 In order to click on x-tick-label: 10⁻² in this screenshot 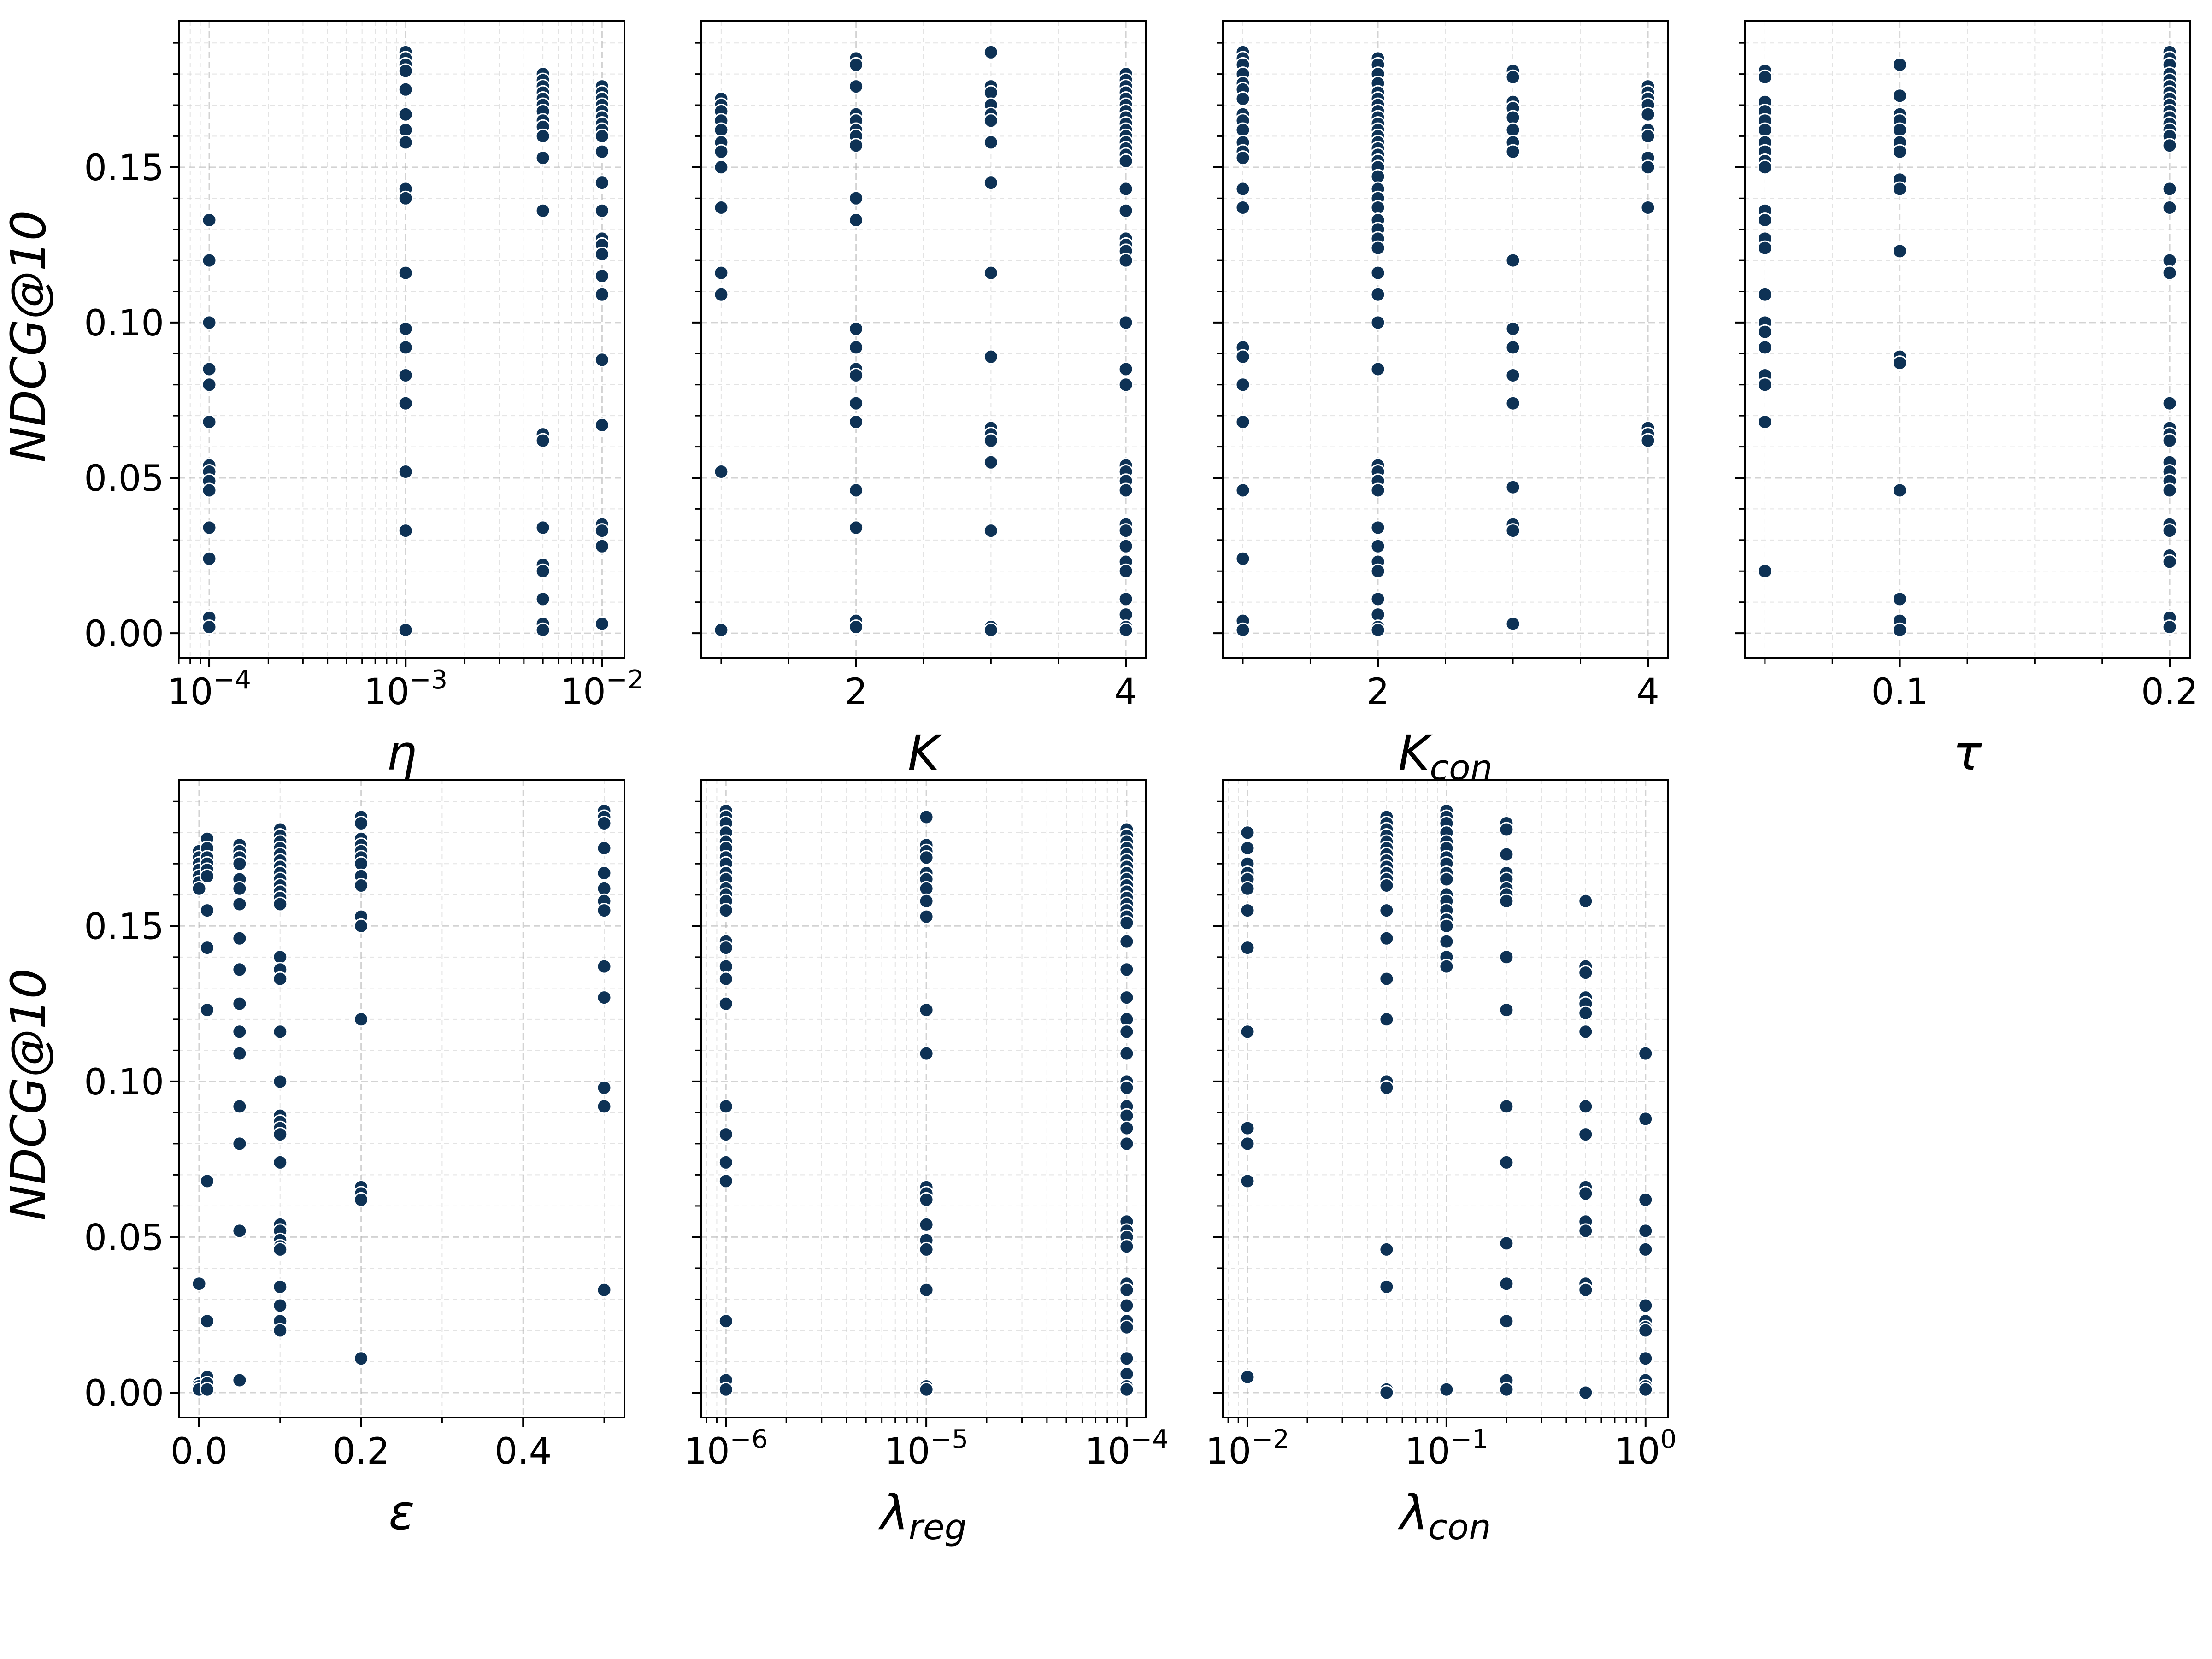, I will do `click(602, 689)`.